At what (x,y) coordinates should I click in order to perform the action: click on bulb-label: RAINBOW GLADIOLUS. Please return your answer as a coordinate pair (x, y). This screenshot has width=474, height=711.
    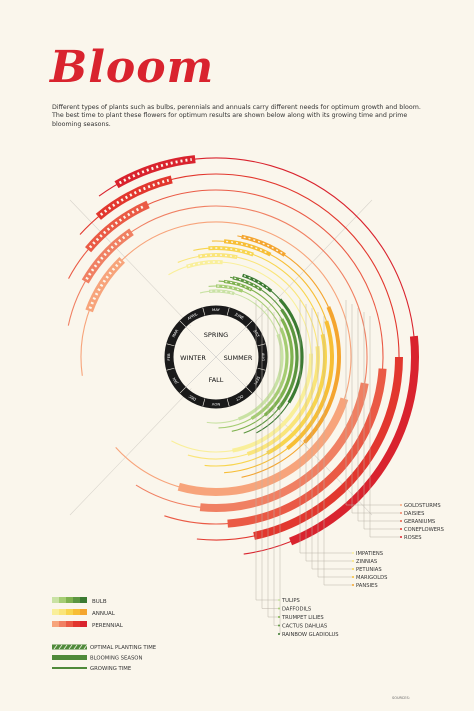
    Looking at the image, I should click on (310, 635).